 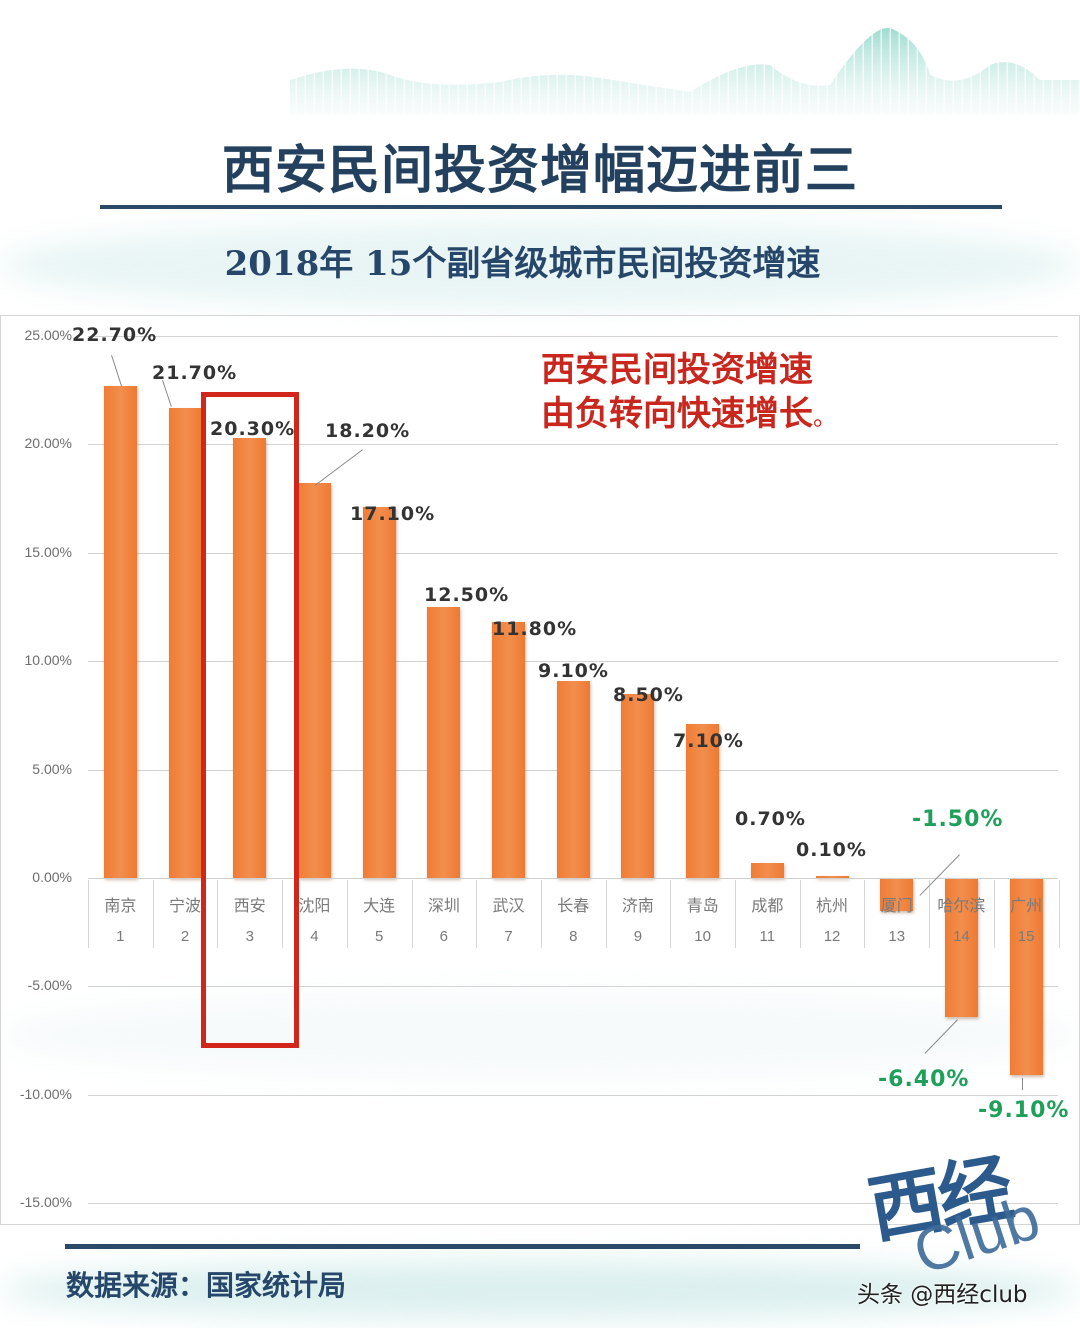 What do you see at coordinates (961, 947) in the screenshot?
I see `bar-哈尔滨` at bounding box center [961, 947].